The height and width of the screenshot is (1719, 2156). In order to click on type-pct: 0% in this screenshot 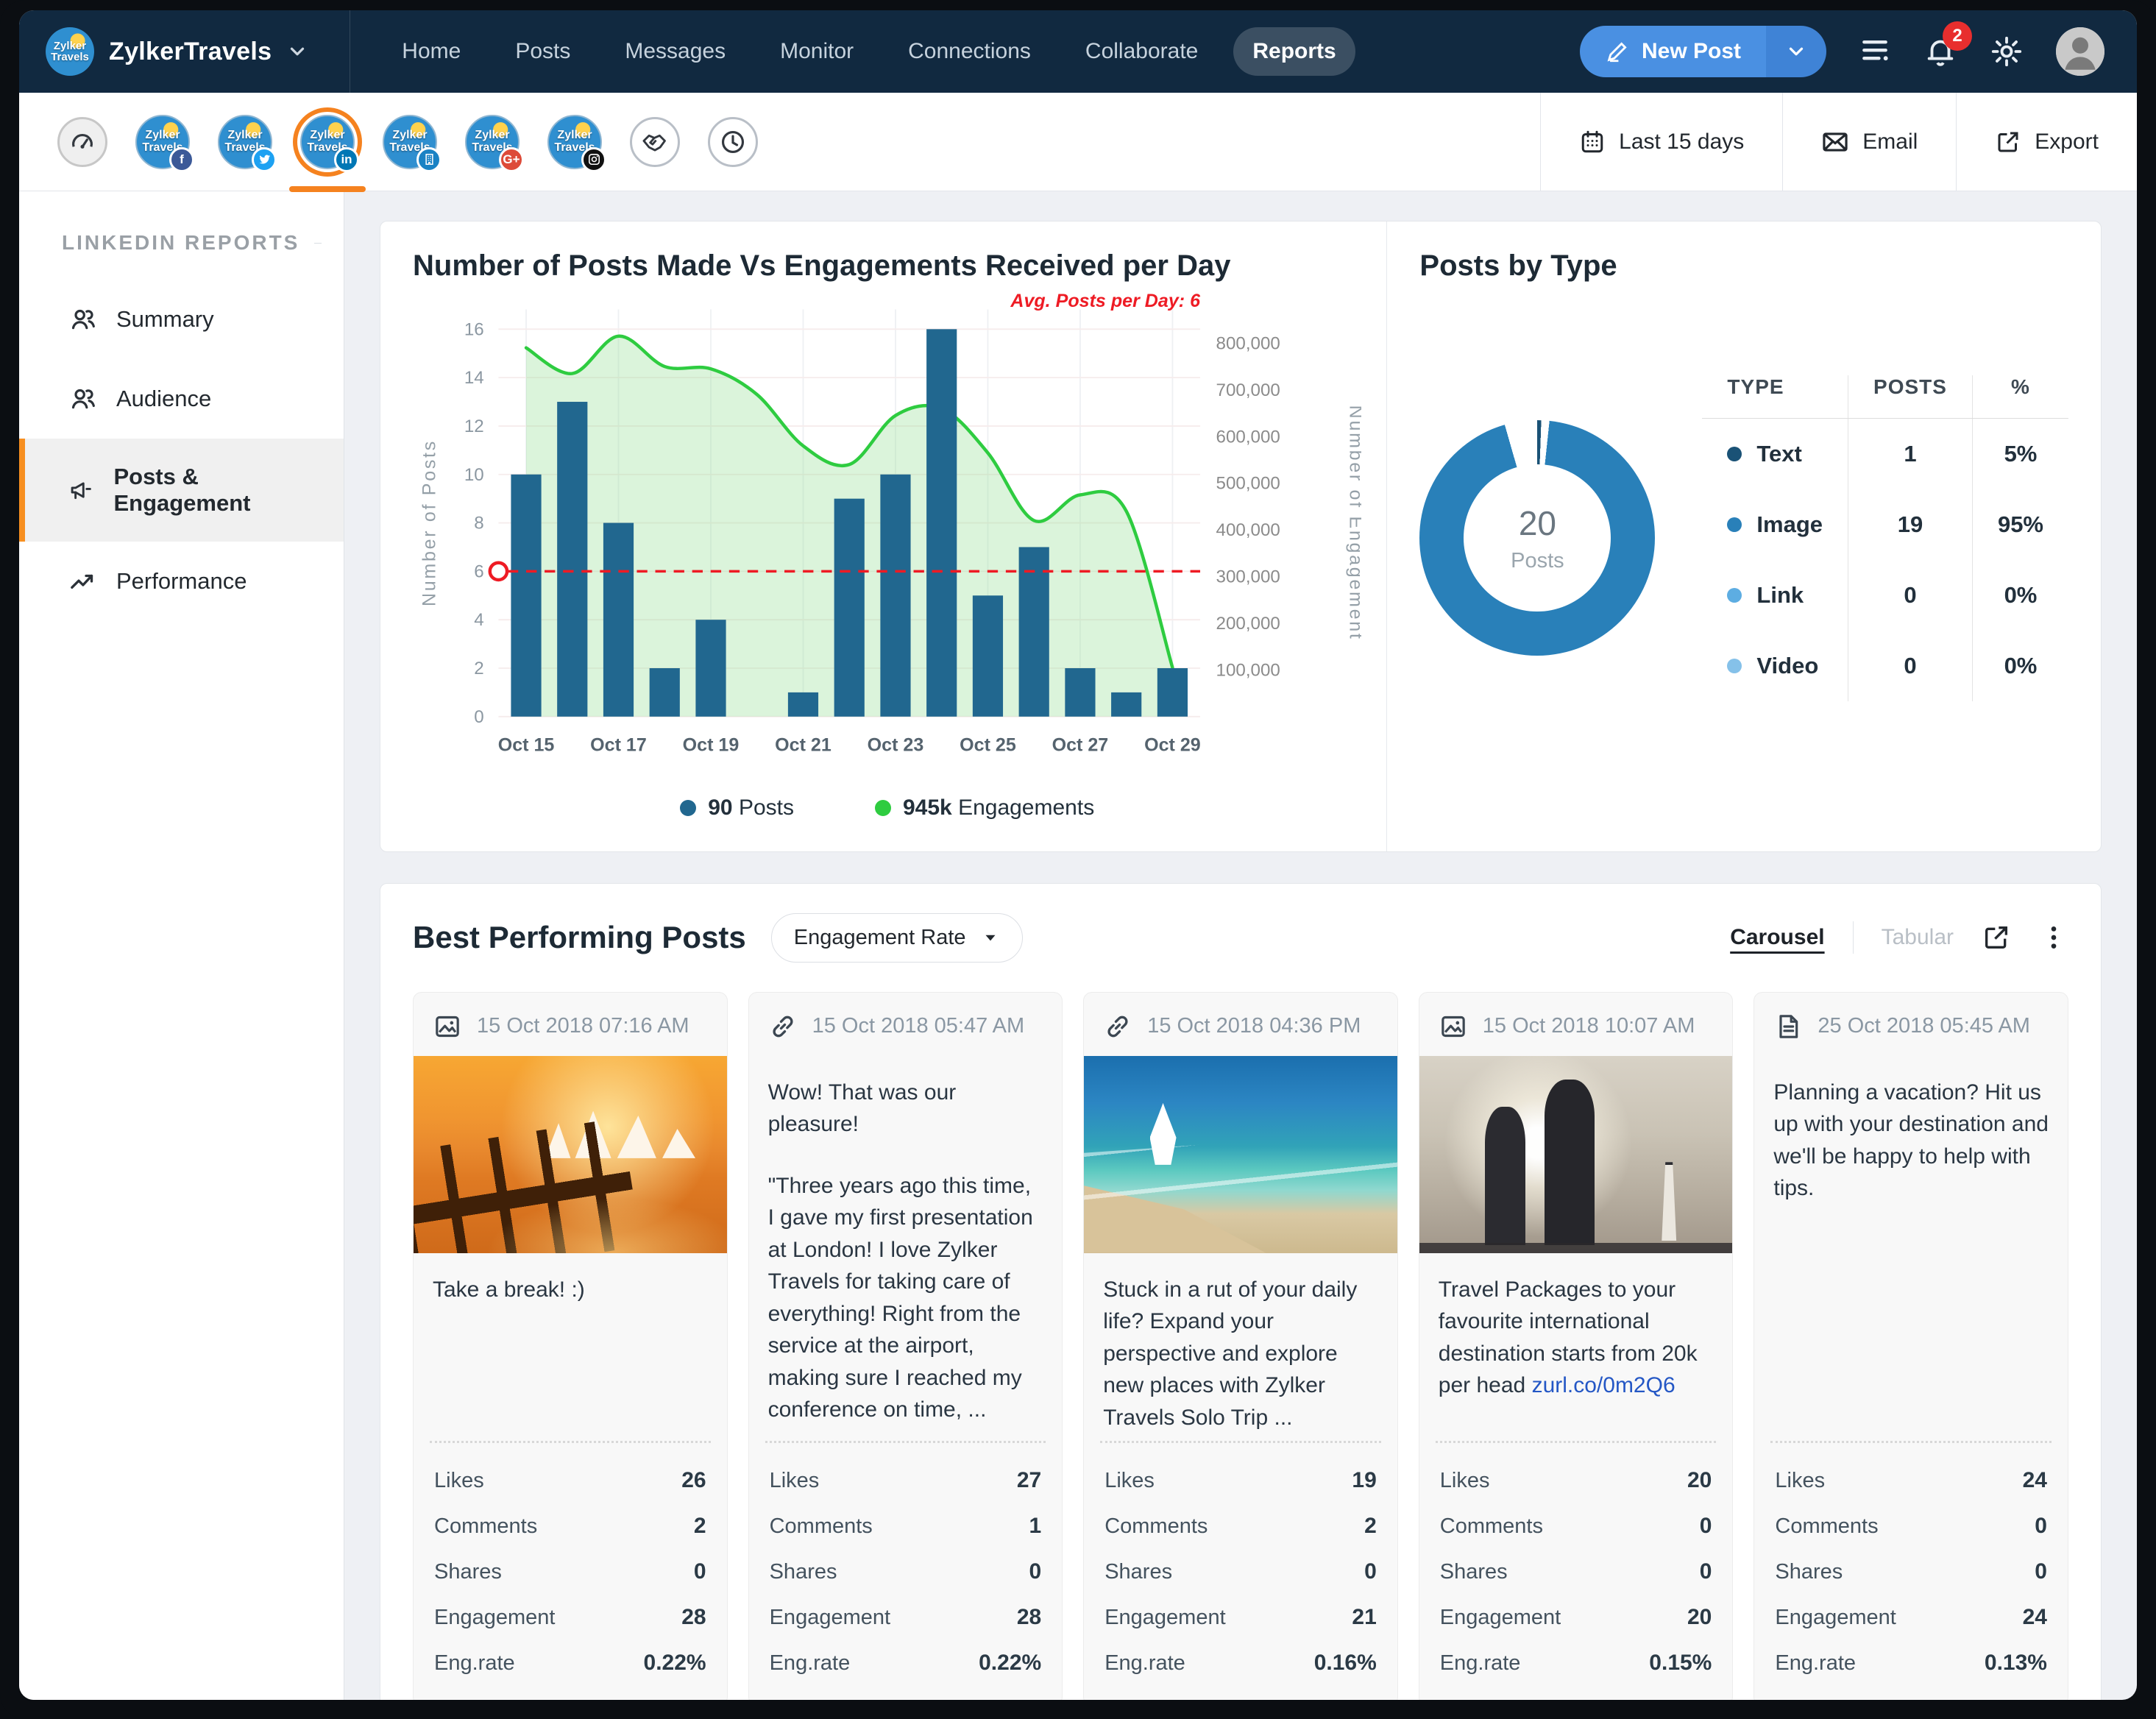, I will do `click(2019, 665)`.